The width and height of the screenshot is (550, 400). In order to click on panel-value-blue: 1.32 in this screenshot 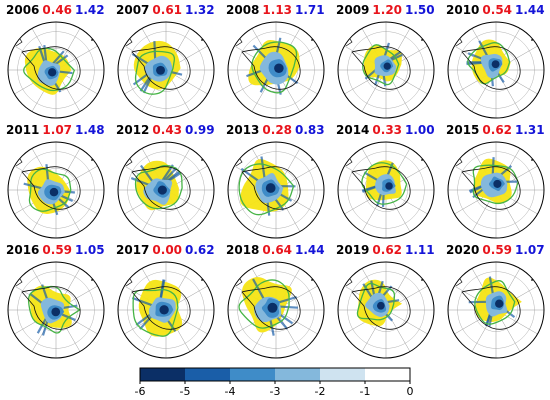, I will do `click(200, 10)`.